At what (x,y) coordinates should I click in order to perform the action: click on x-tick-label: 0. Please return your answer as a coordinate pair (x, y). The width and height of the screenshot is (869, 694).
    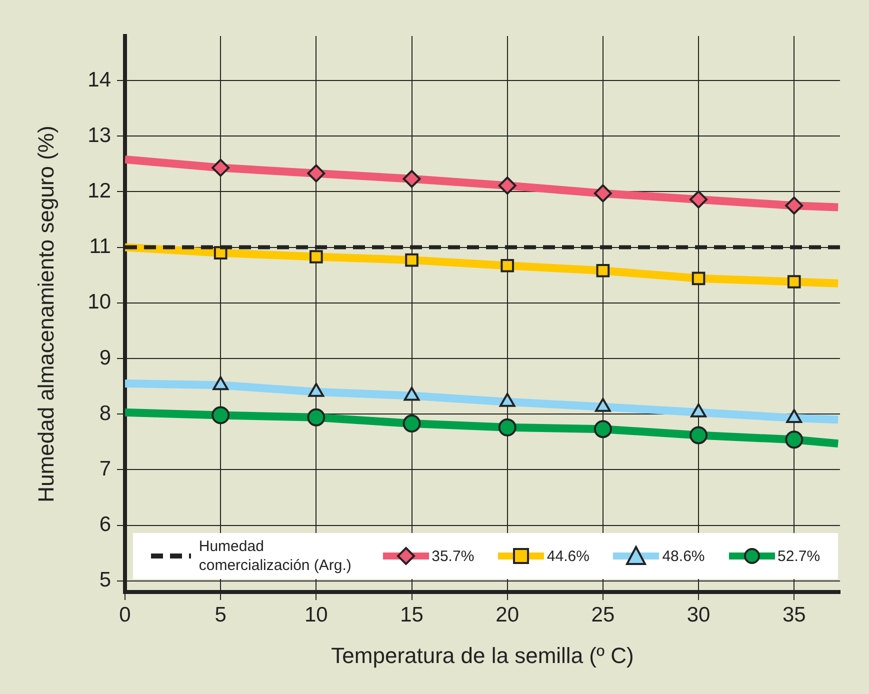
    Looking at the image, I should click on (125, 614).